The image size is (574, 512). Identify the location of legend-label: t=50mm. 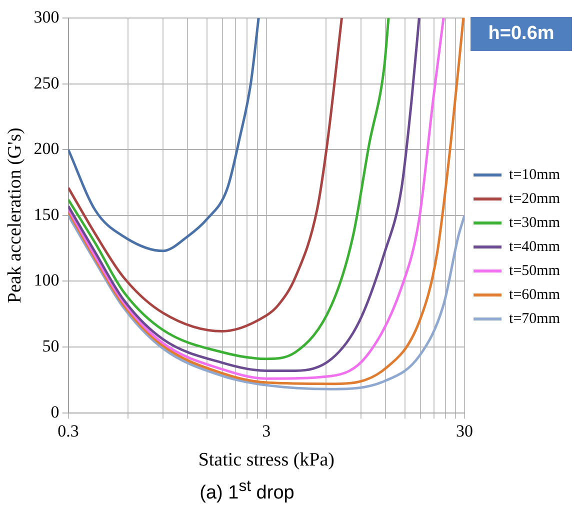
(534, 270).